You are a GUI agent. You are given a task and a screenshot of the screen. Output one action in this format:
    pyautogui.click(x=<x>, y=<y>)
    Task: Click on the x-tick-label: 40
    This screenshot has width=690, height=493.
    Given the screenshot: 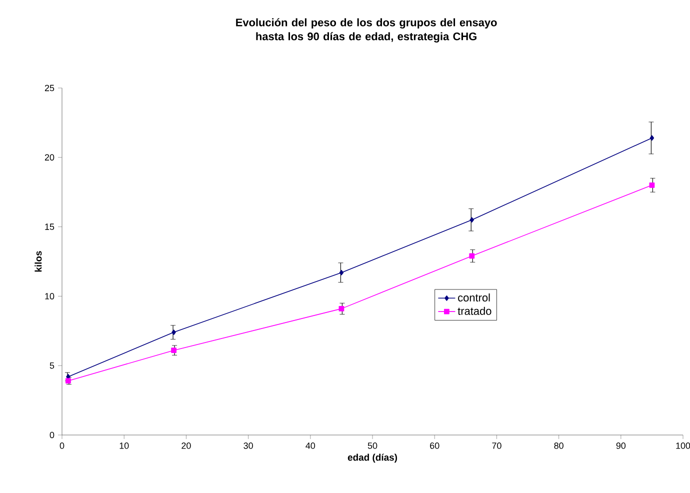 What is the action you would take?
    pyautogui.click(x=311, y=445)
    